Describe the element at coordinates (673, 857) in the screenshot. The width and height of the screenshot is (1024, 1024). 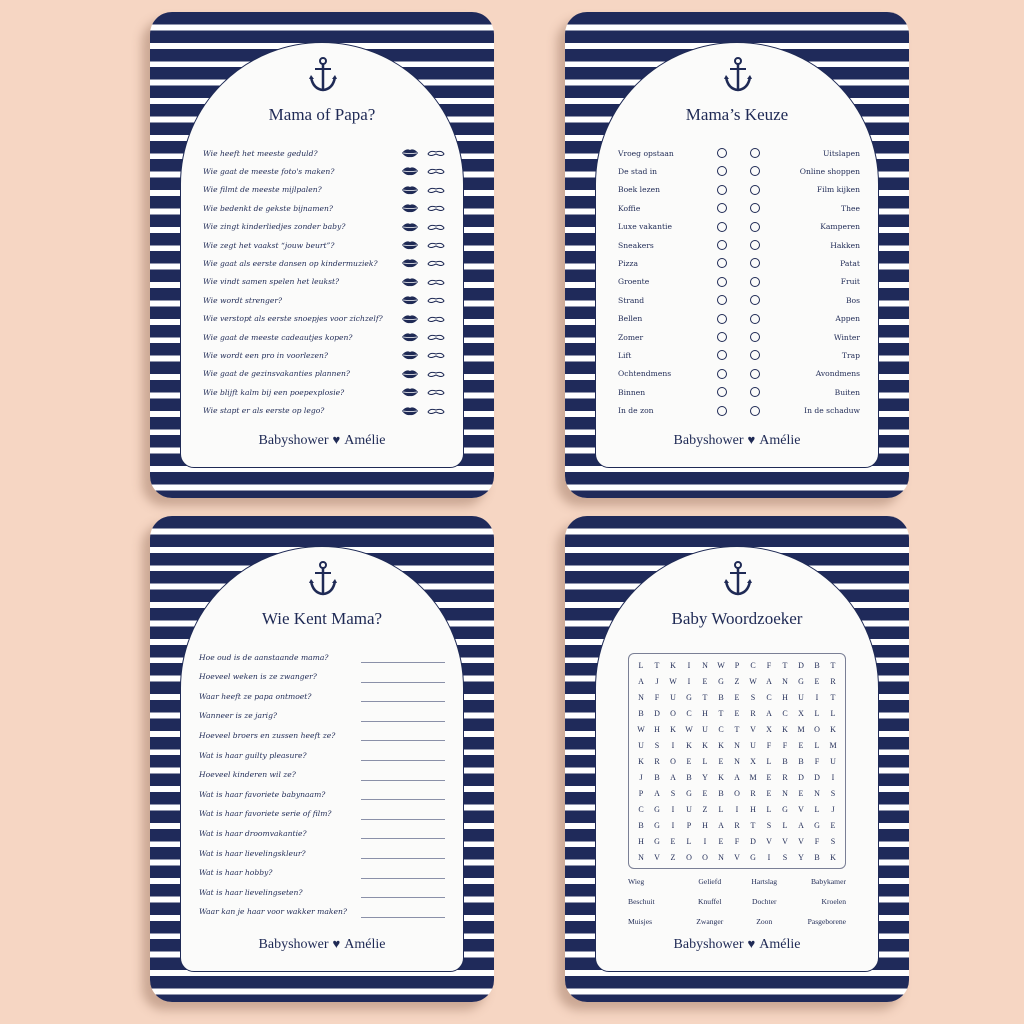
I see `grid-letter: Z` at that location.